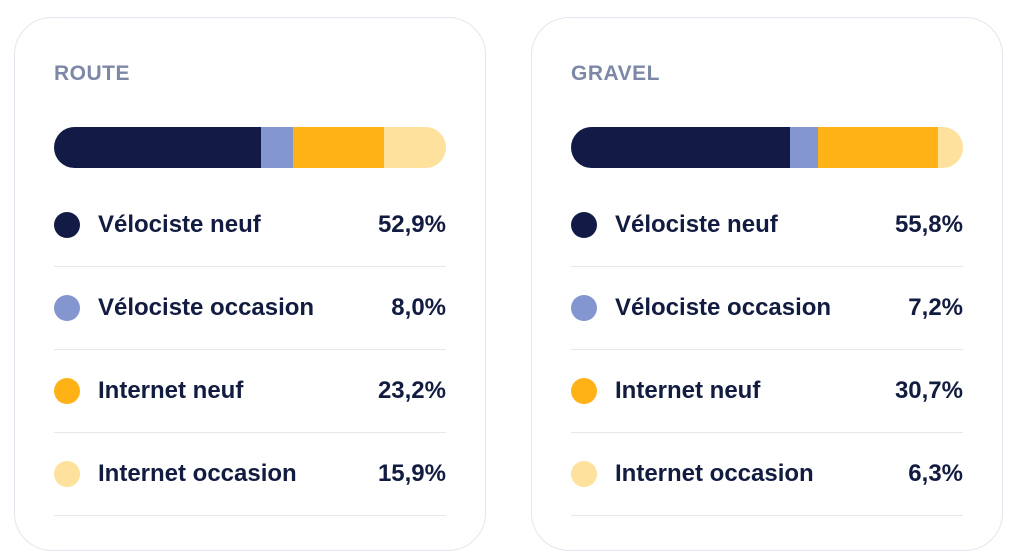 Image resolution: width=1024 pixels, height=560 pixels. I want to click on card-title: ROUTE, so click(92, 73).